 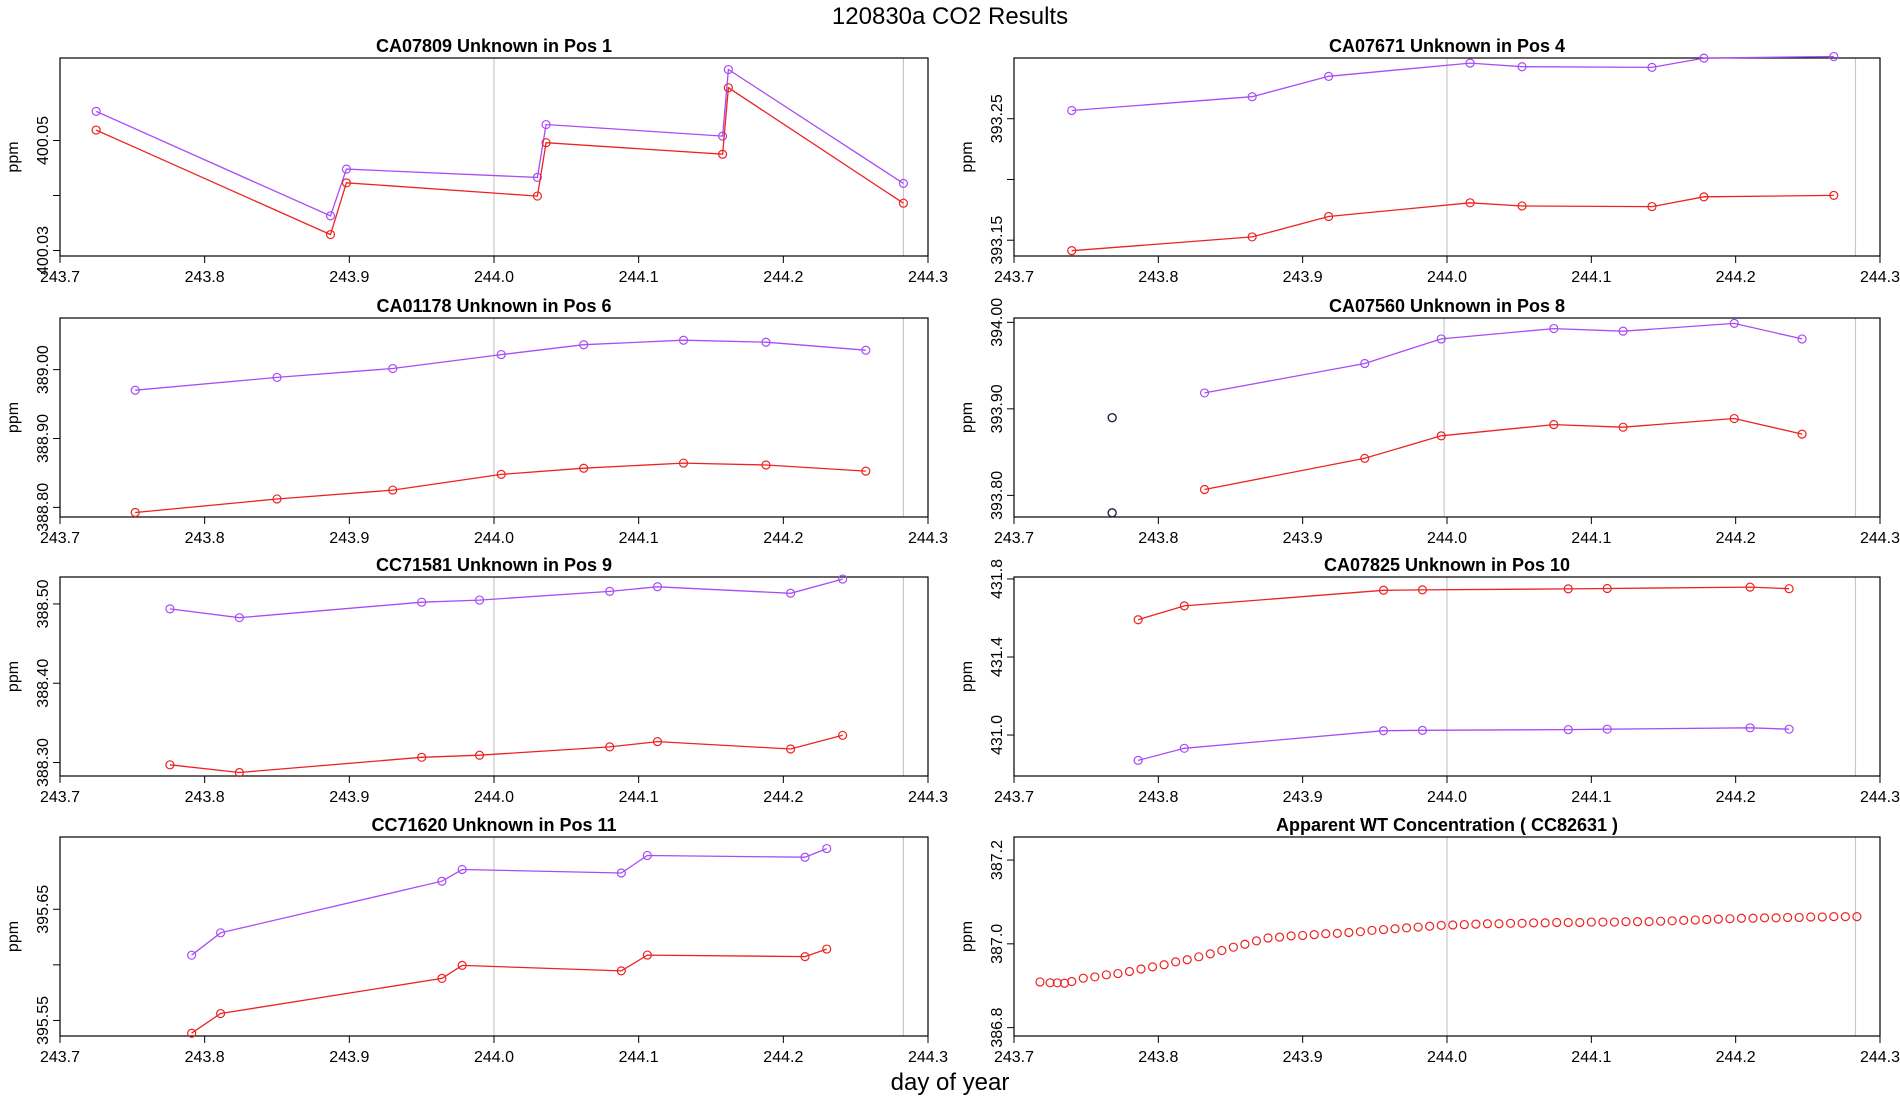 What do you see at coordinates (494, 565) in the screenshot?
I see `panel-5-title: CC71581 Unknown in Pos 9` at bounding box center [494, 565].